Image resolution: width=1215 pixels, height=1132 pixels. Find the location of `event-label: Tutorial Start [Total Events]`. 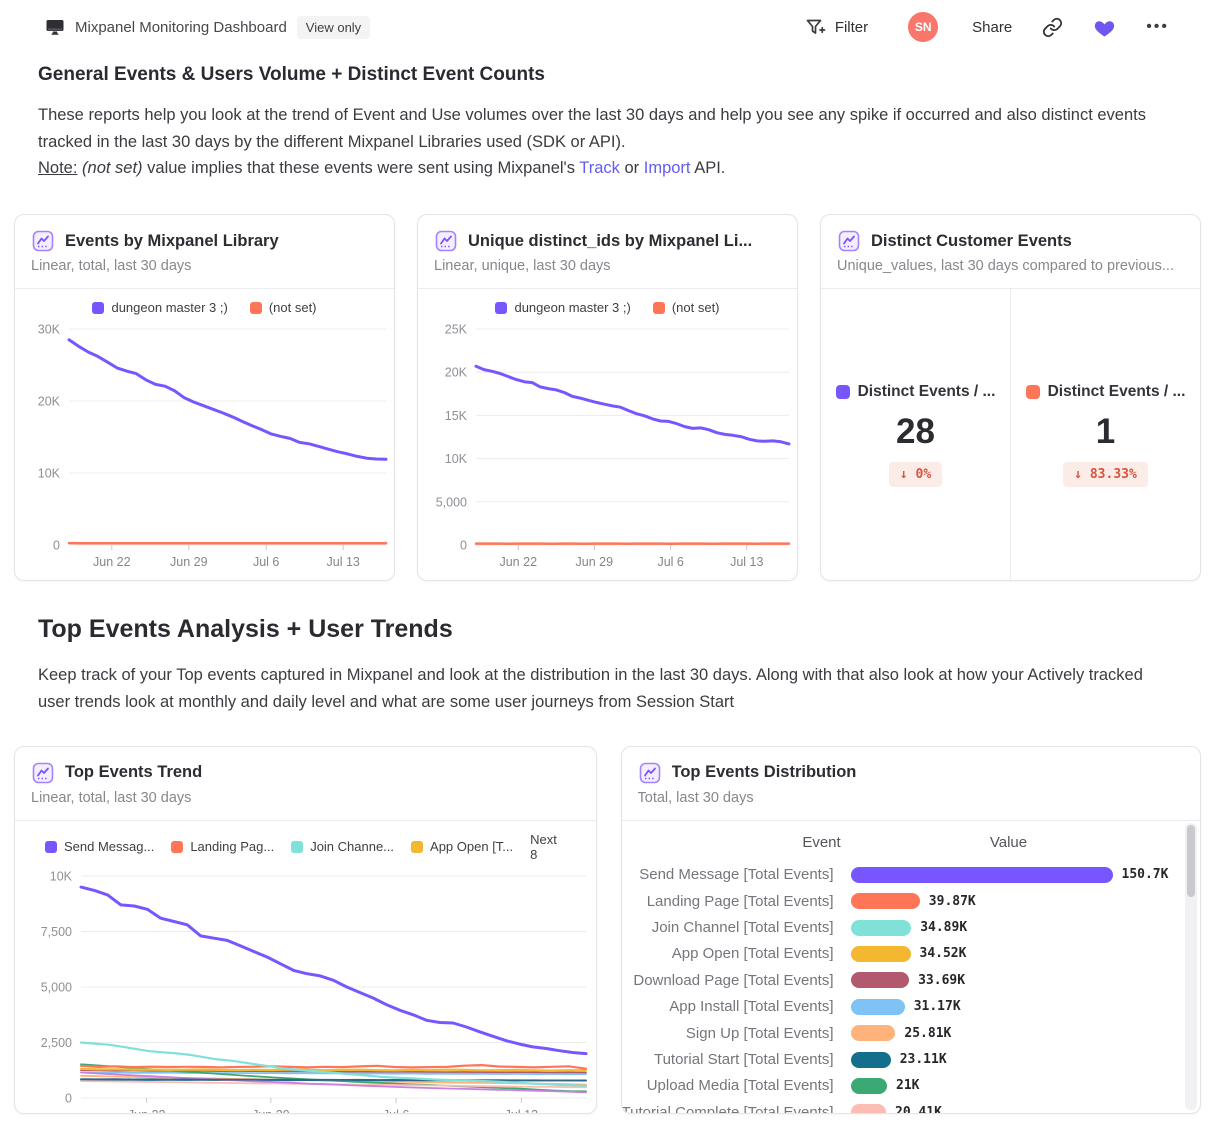

event-label: Tutorial Start [Total Events] is located at coordinates (743, 1060).